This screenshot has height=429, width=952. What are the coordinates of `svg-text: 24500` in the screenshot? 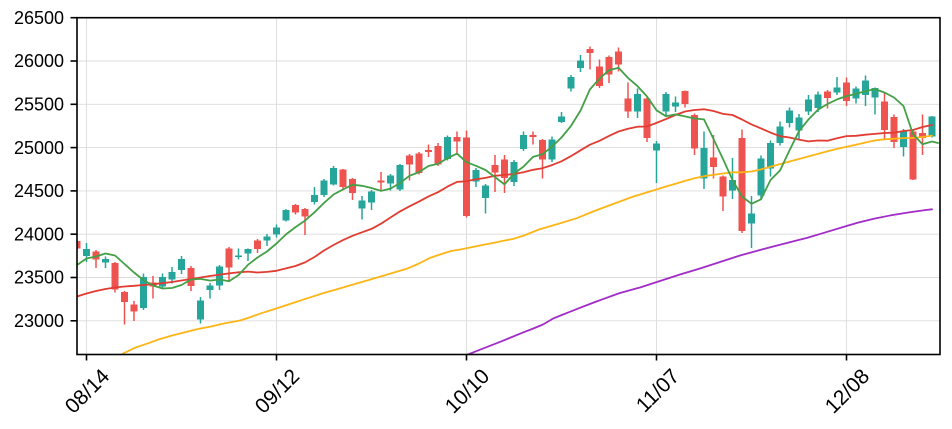 It's located at (39, 191).